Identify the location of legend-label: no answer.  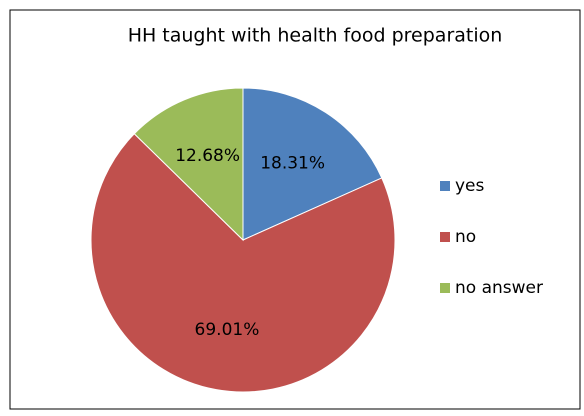
(499, 288).